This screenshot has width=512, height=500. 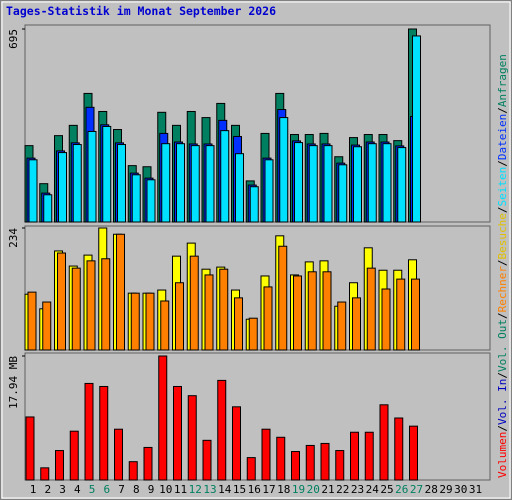 I want to click on x-tick-label: 16, so click(x=254, y=489).